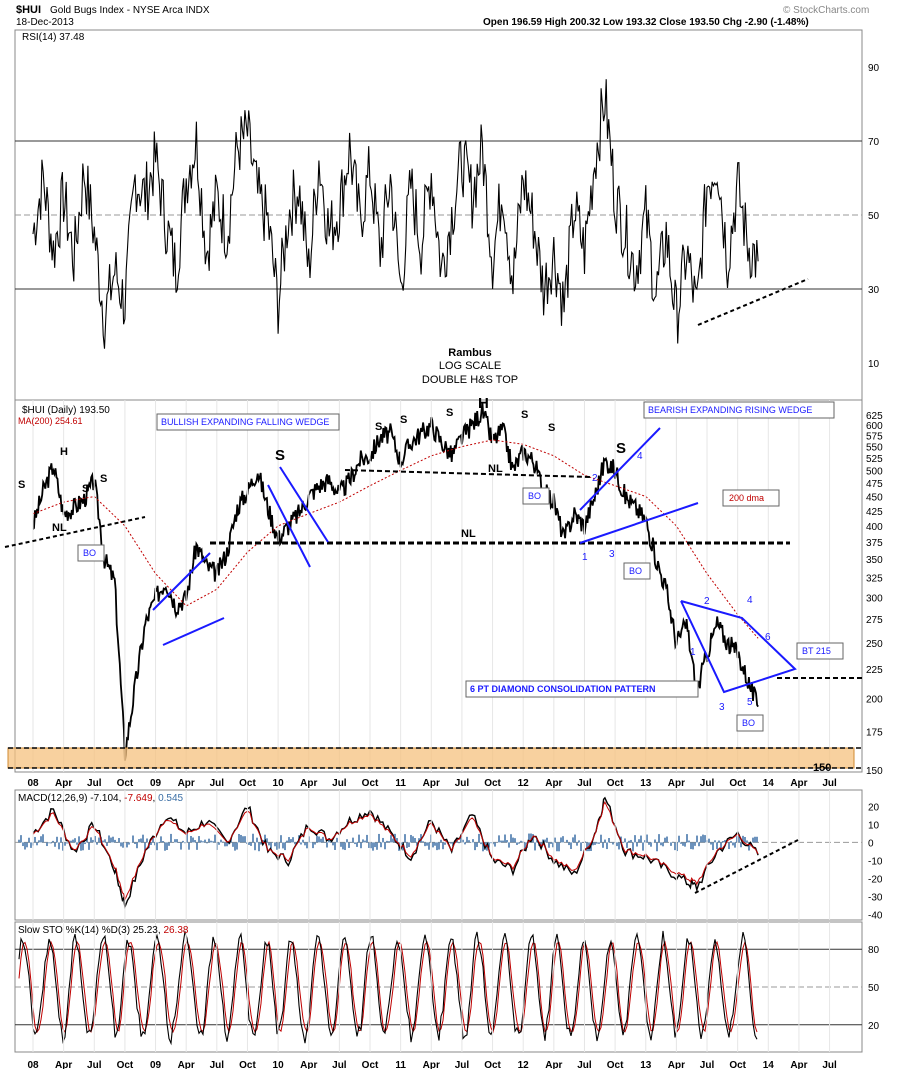 This screenshot has width=900, height=1074. I want to click on ma-label: MA(200) 254.61, so click(50, 421).